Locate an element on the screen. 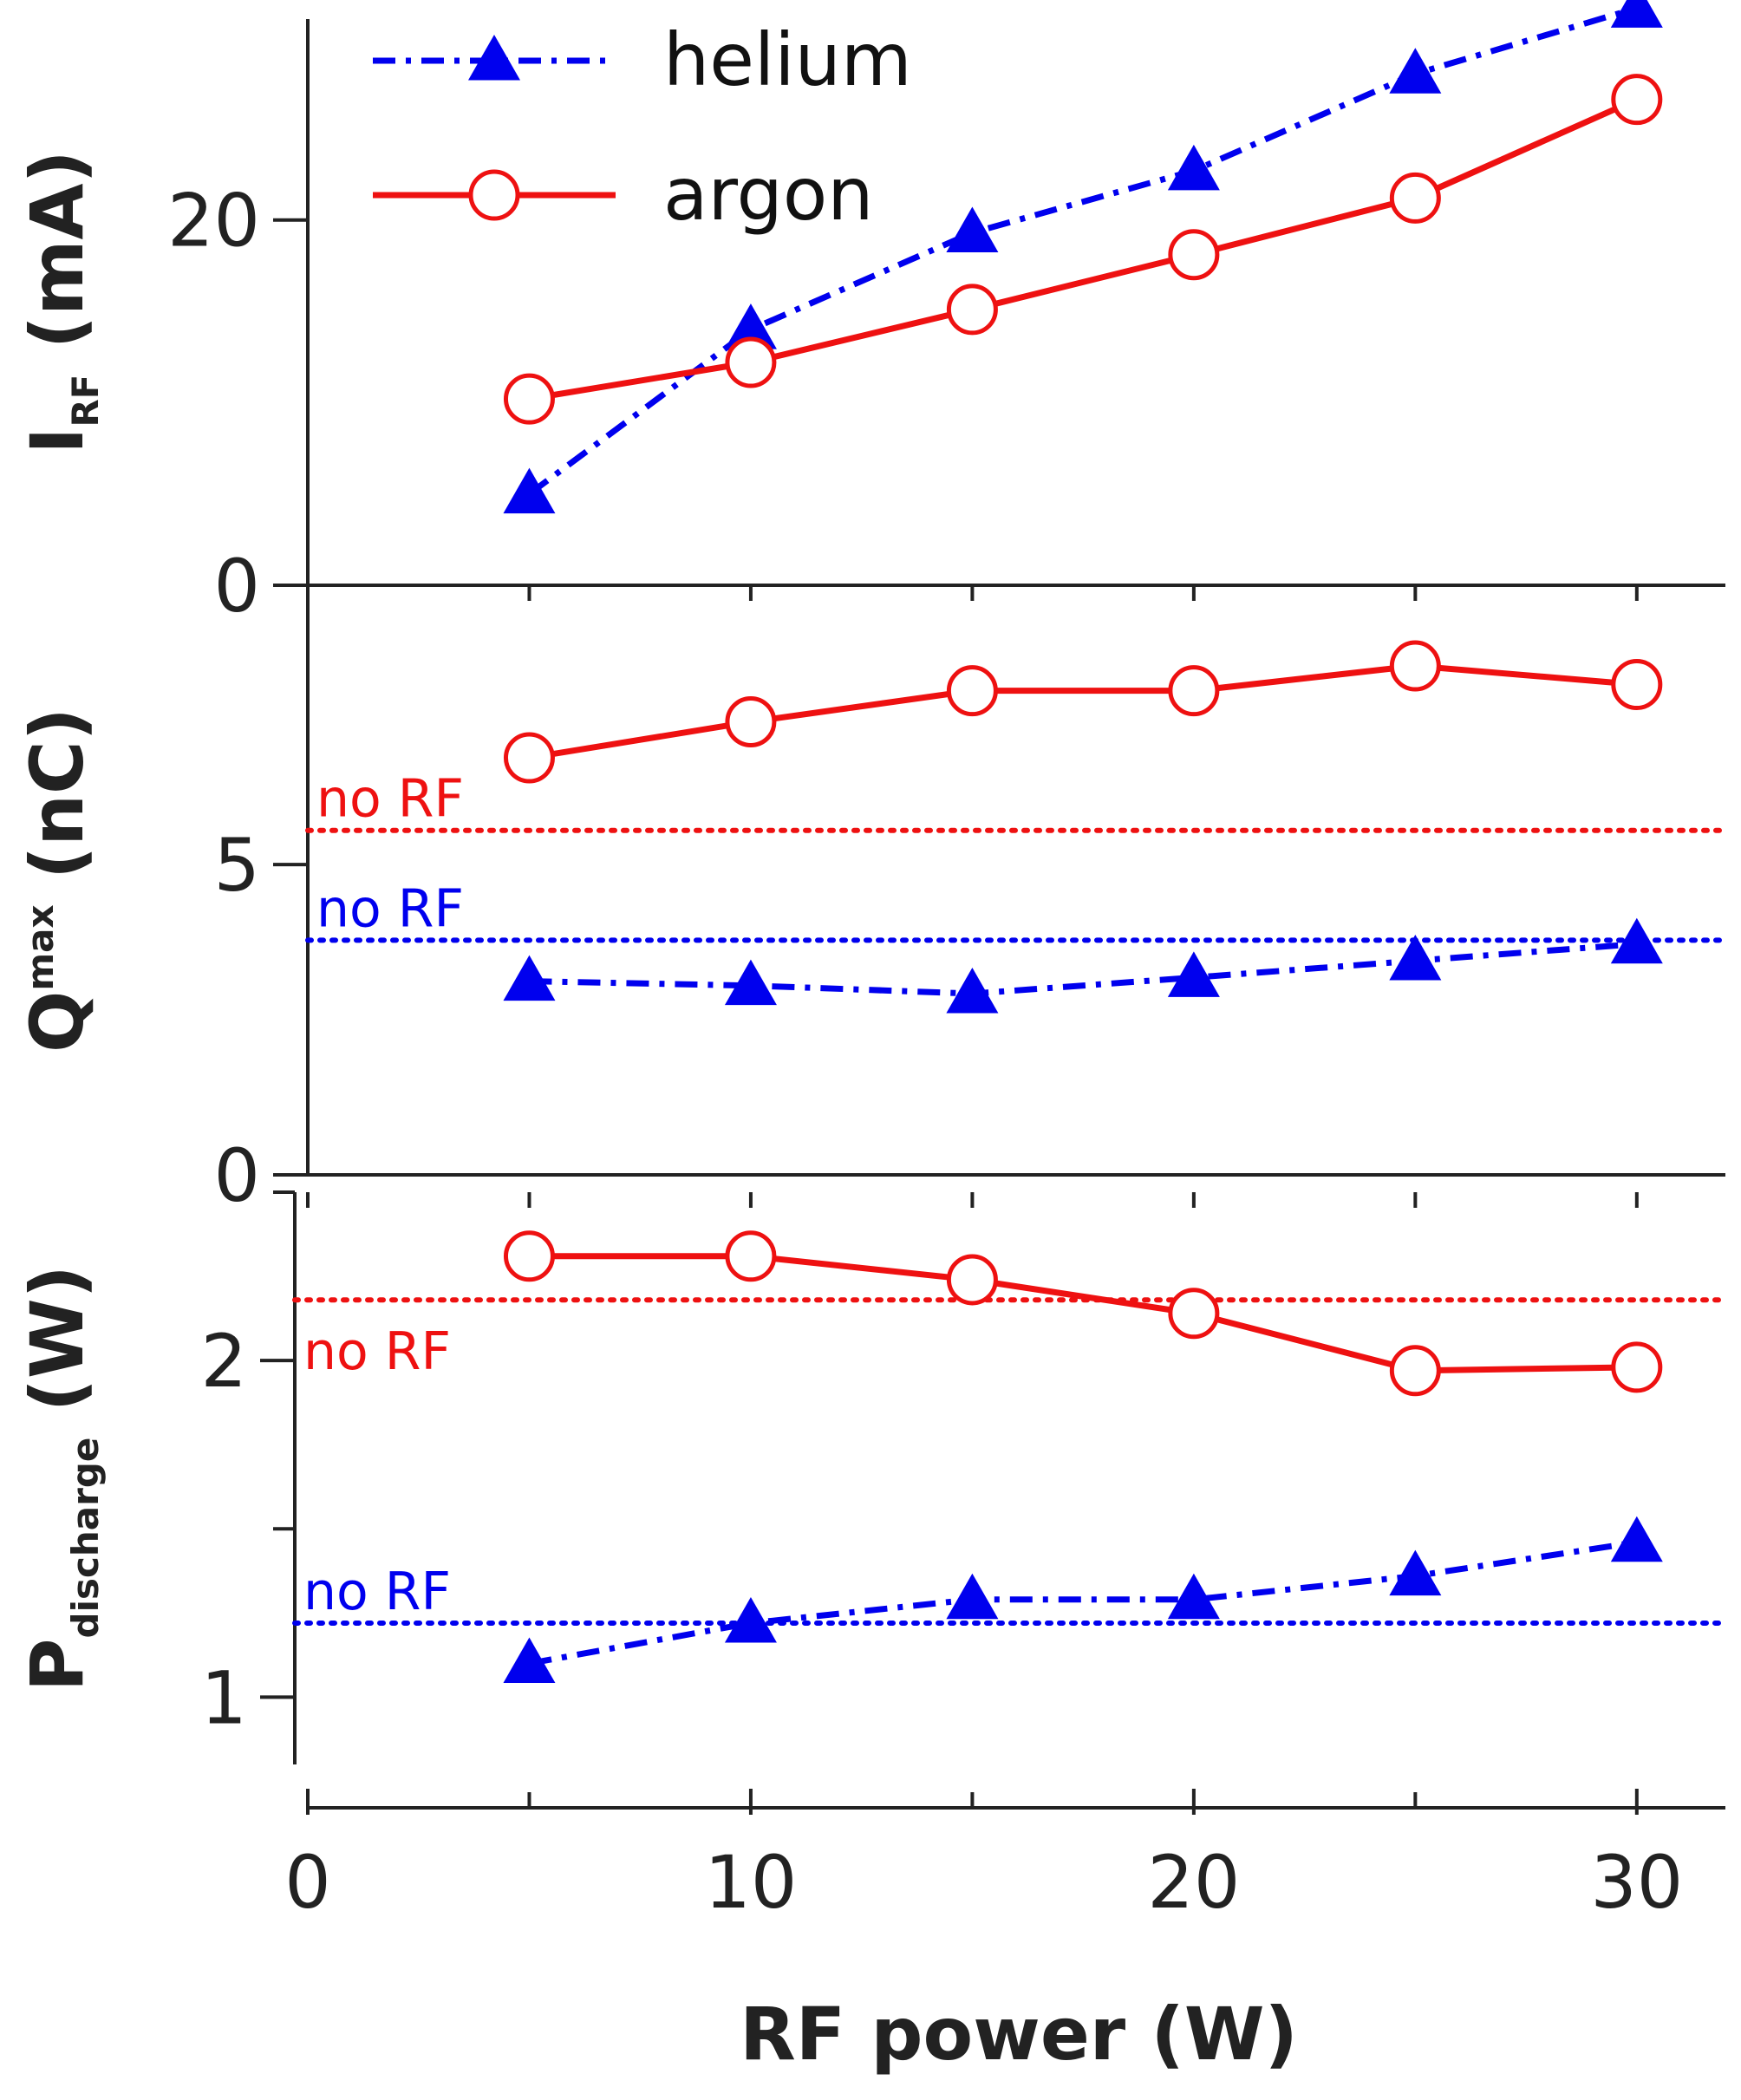 The height and width of the screenshot is (2100, 1741). legend-label-helium: helium is located at coordinates (787, 59).